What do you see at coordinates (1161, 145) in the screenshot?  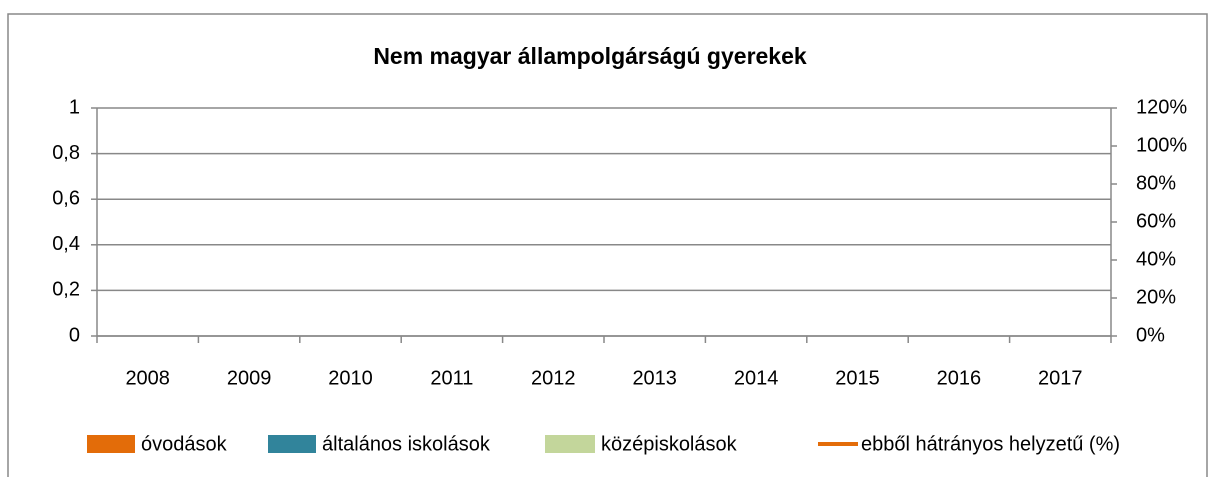 I see `y2-tick-label: 100%` at bounding box center [1161, 145].